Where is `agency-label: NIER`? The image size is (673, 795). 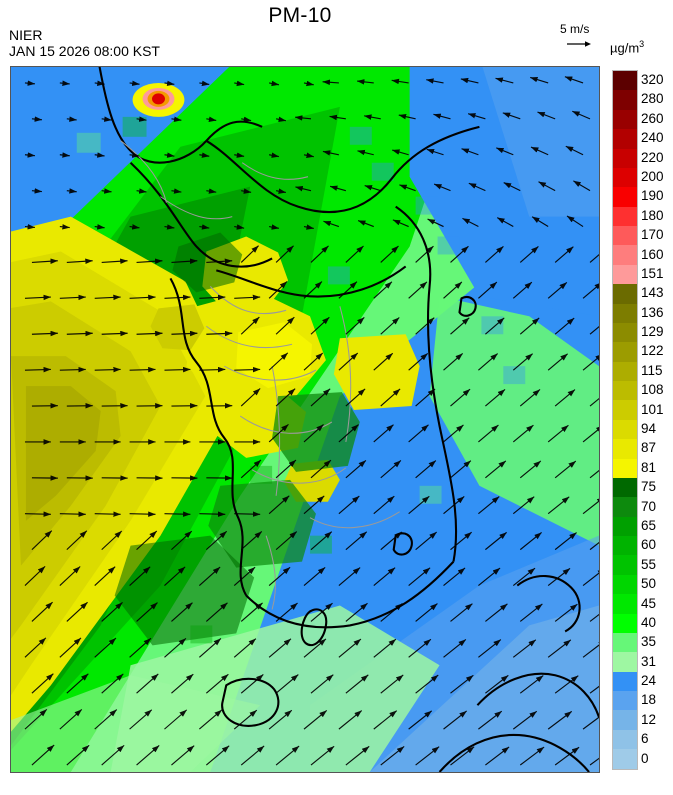
agency-label: NIER is located at coordinates (26, 35).